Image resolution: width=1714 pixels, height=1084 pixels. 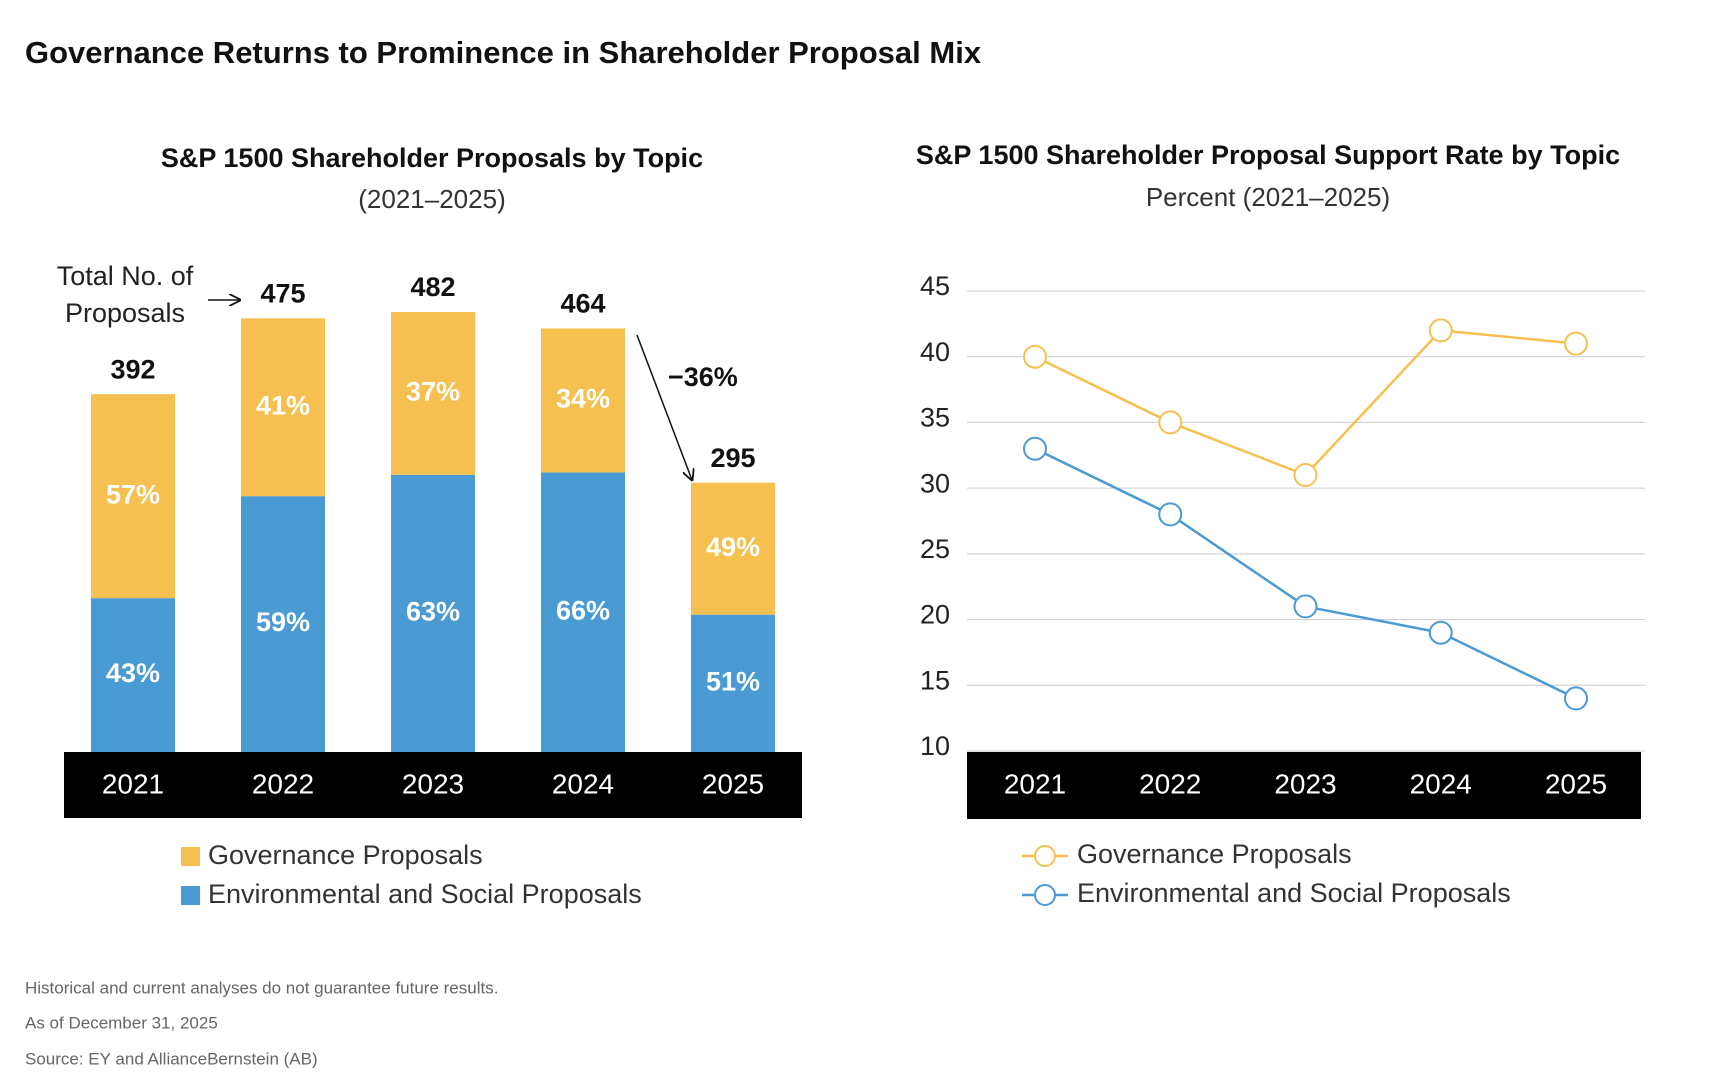 What do you see at coordinates (935, 418) in the screenshot?
I see `y-tick-label: 35` at bounding box center [935, 418].